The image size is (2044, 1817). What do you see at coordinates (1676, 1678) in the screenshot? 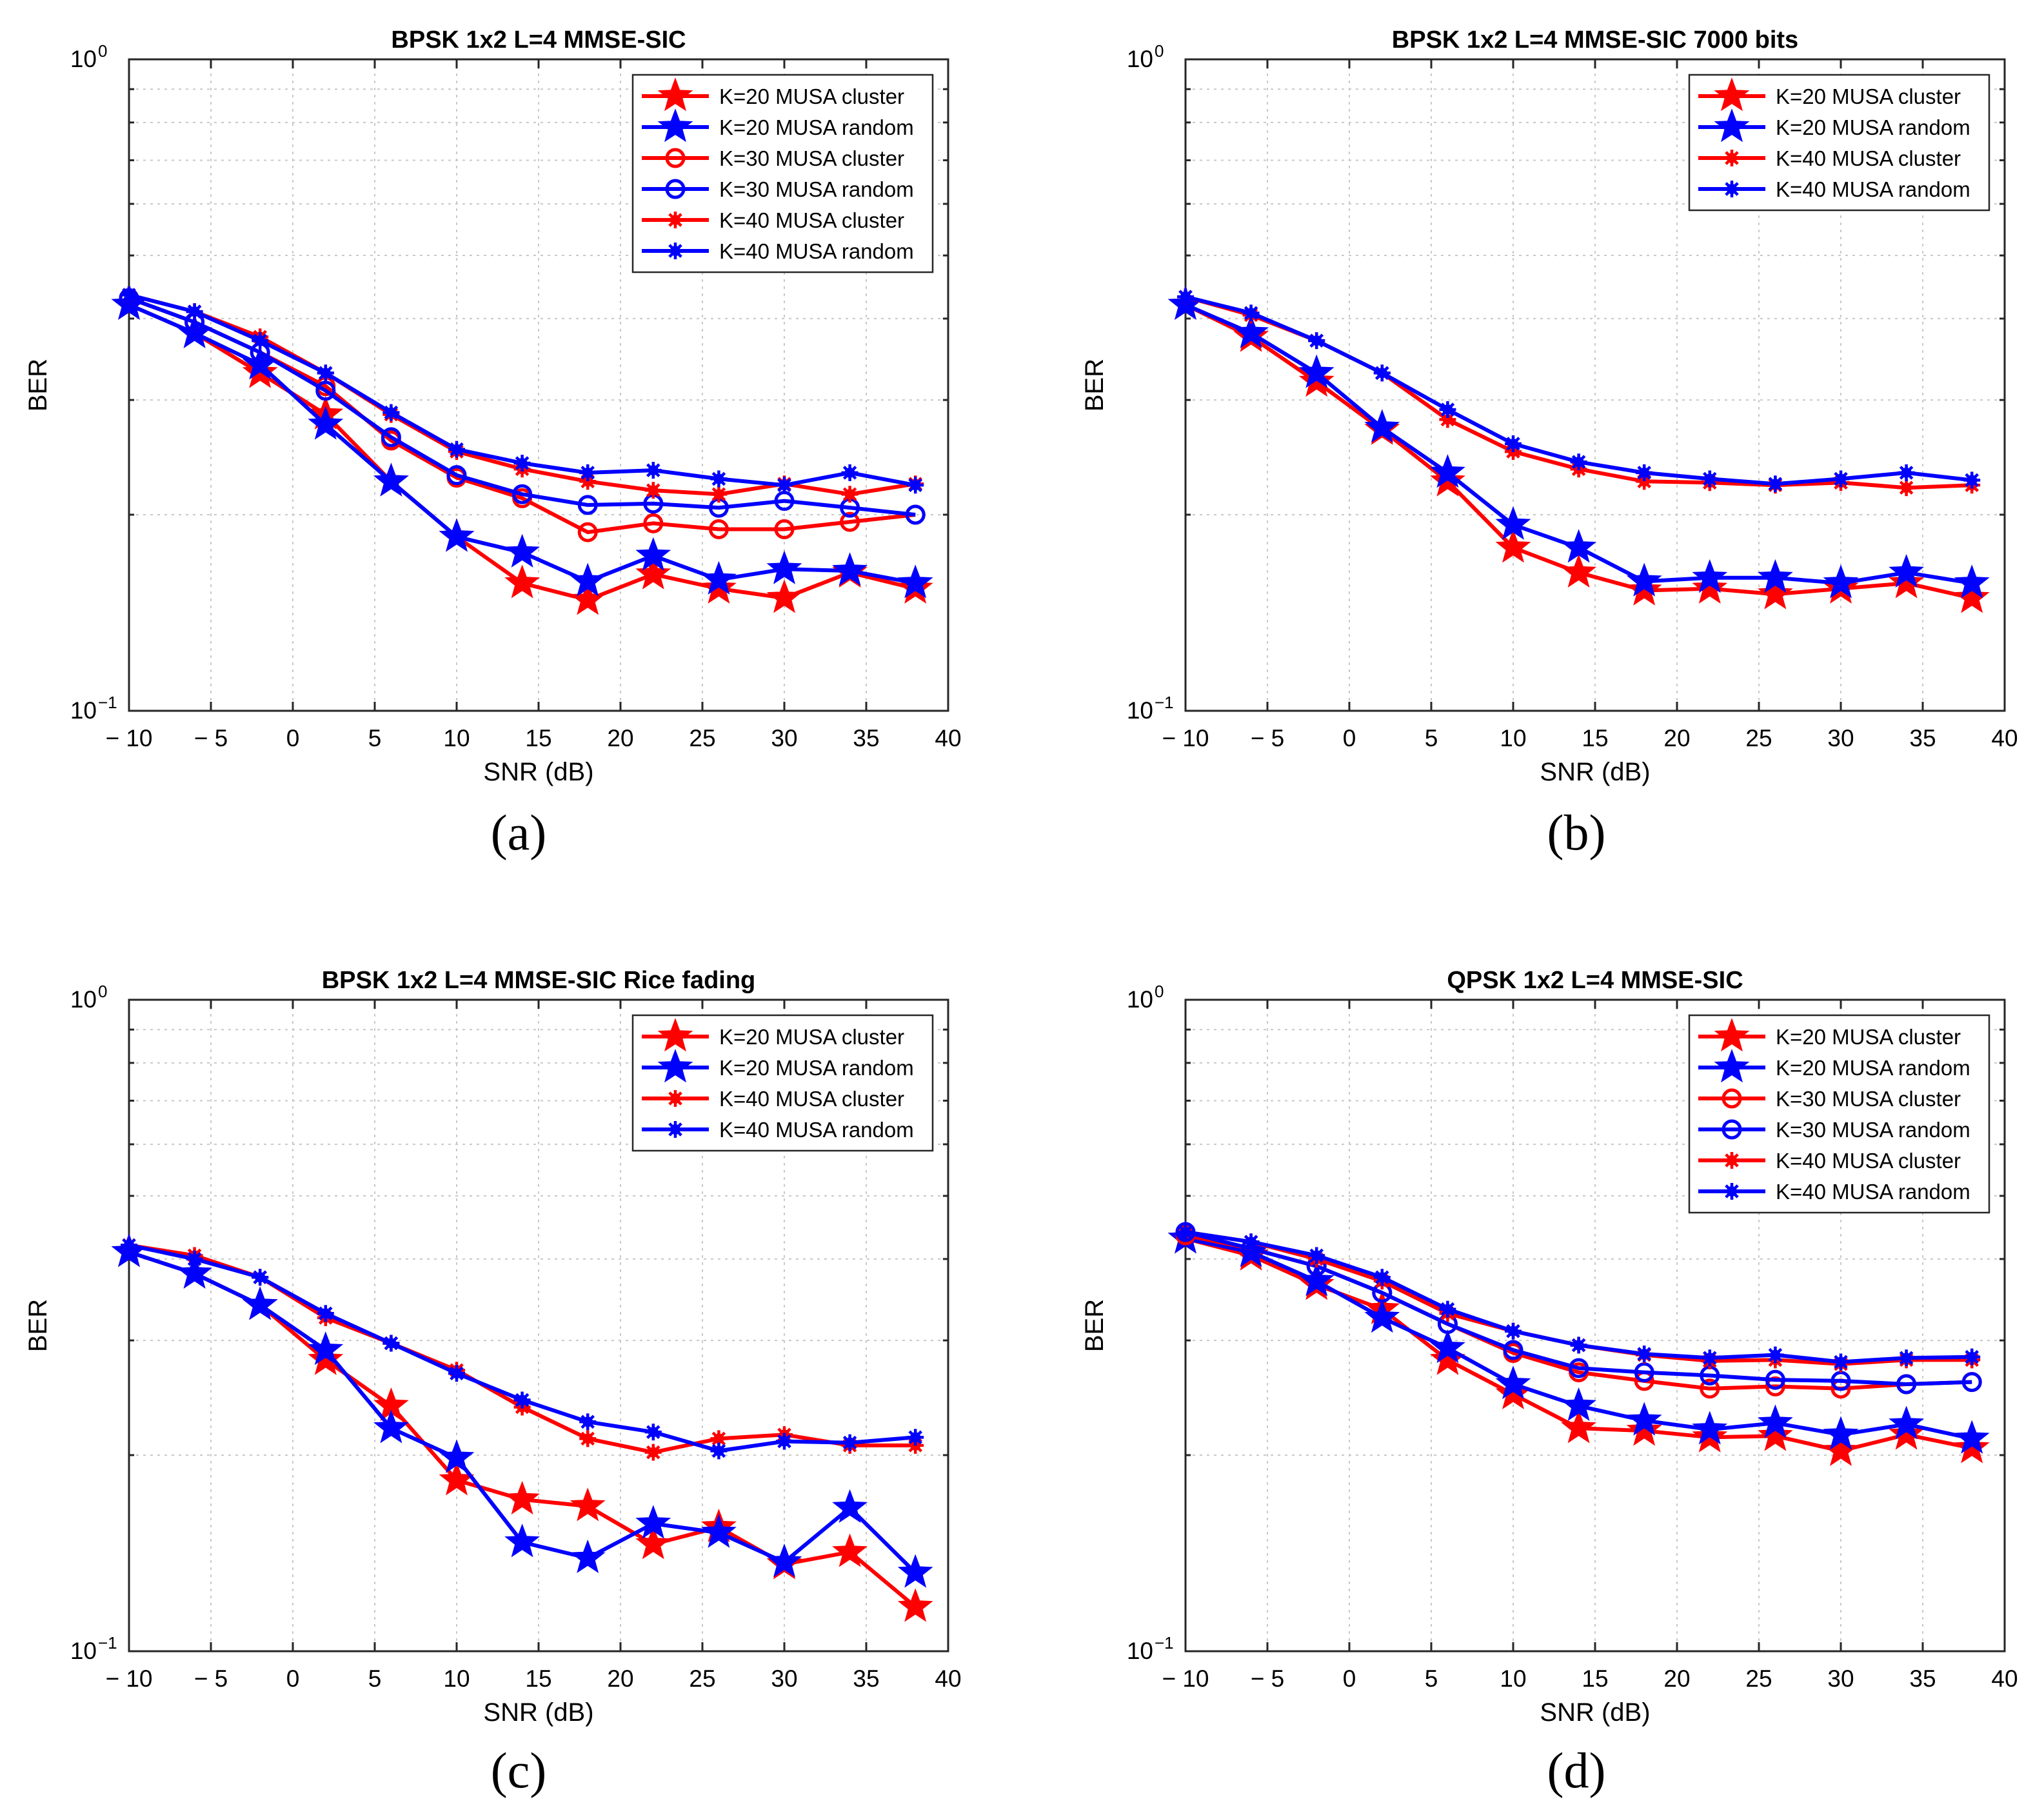
I see `x-tick-label: 20` at bounding box center [1676, 1678].